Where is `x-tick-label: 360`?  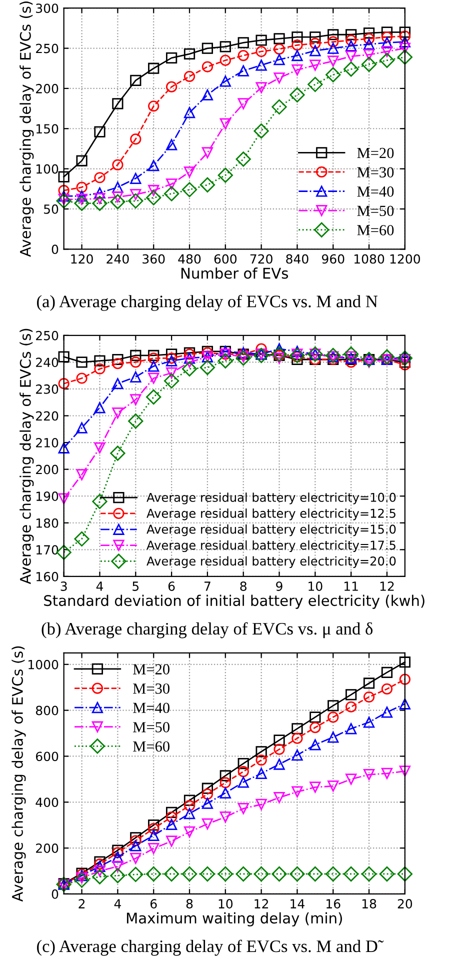
x-tick-label: 360 is located at coordinates (153, 259).